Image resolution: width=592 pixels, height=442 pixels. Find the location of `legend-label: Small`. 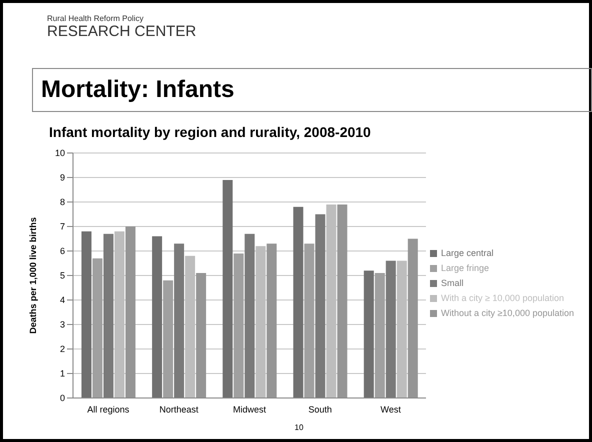

legend-label: Small is located at coordinates (452, 283).